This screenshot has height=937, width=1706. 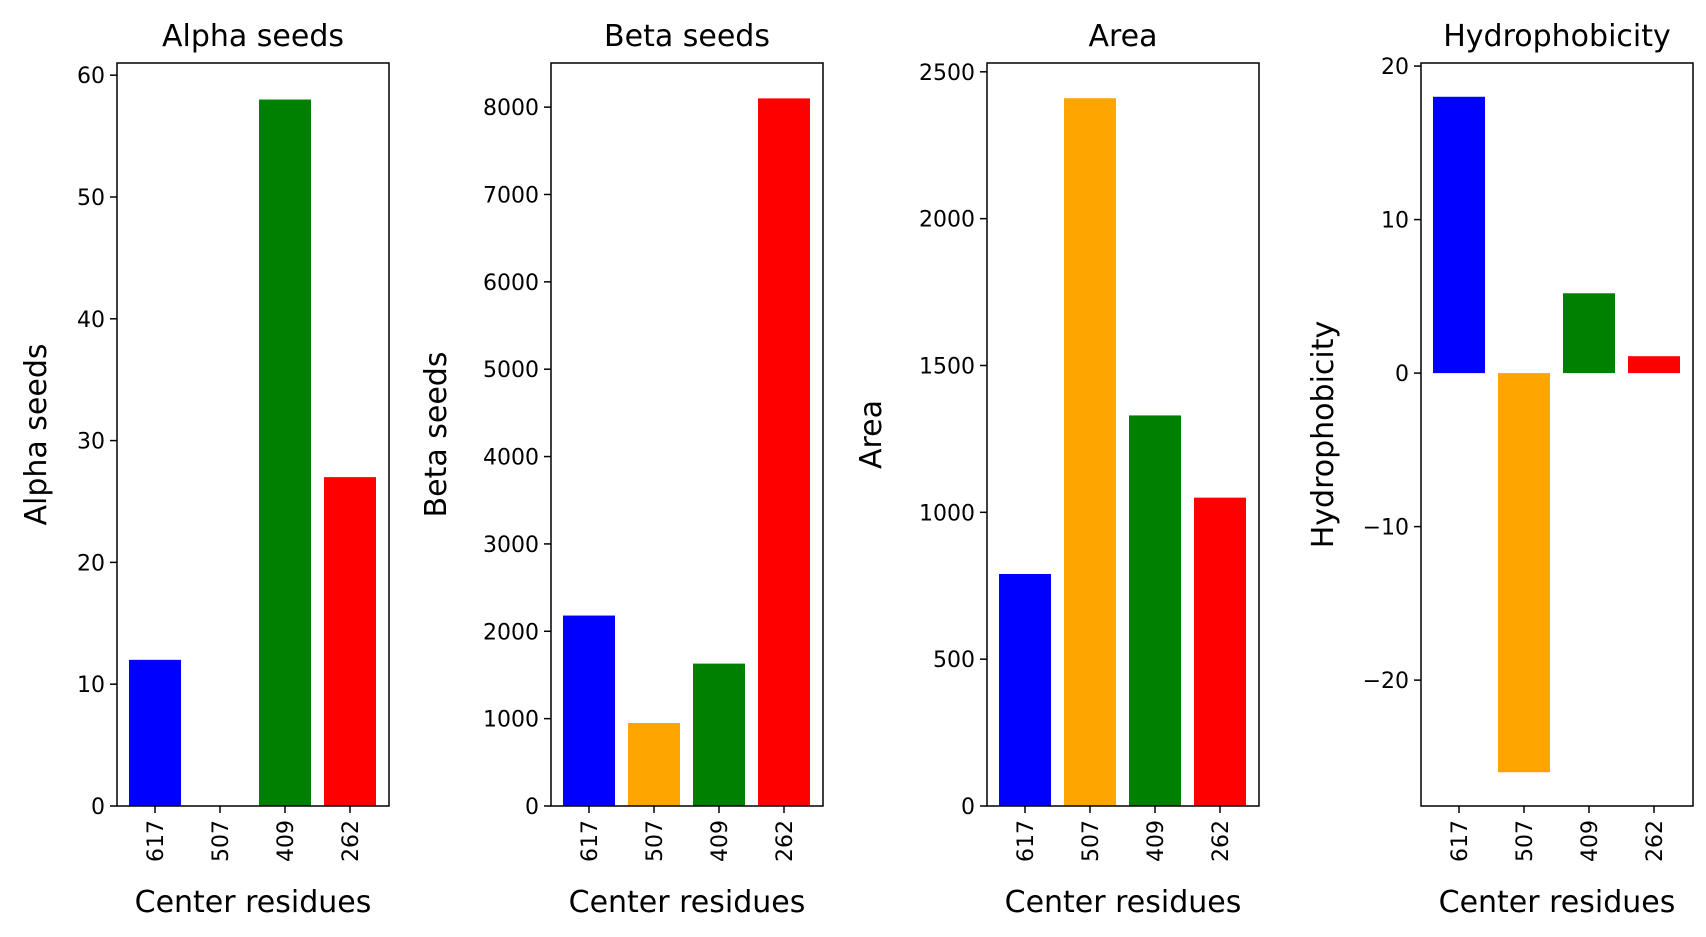 What do you see at coordinates (1386, 528) in the screenshot?
I see `y-tick-label: −10` at bounding box center [1386, 528].